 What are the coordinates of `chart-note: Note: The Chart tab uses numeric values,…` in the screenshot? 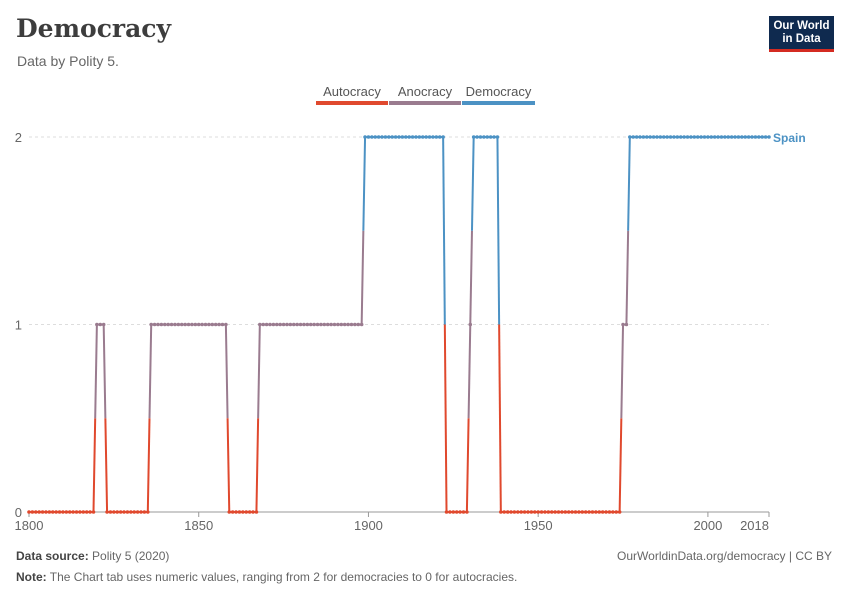 It's located at (266, 577).